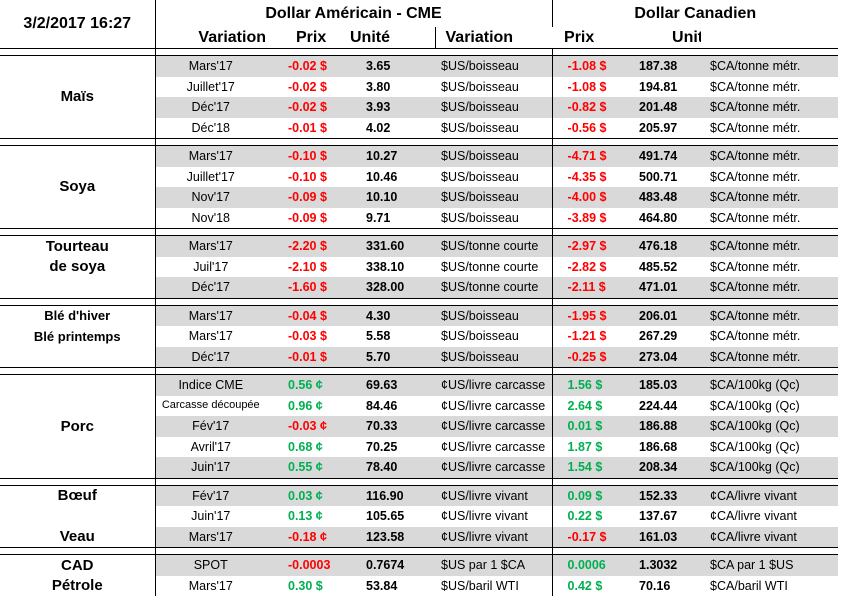  Describe the element at coordinates (664, 426) in the screenshot. I see `cad-price: 186.88` at that location.